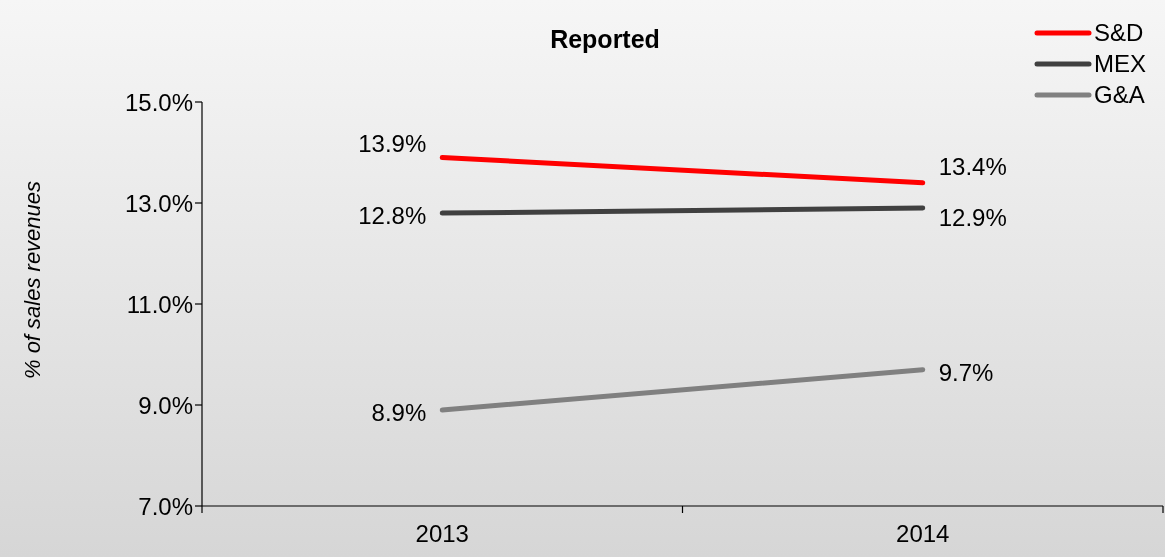  I want to click on chart-title: Reported, so click(605, 39).